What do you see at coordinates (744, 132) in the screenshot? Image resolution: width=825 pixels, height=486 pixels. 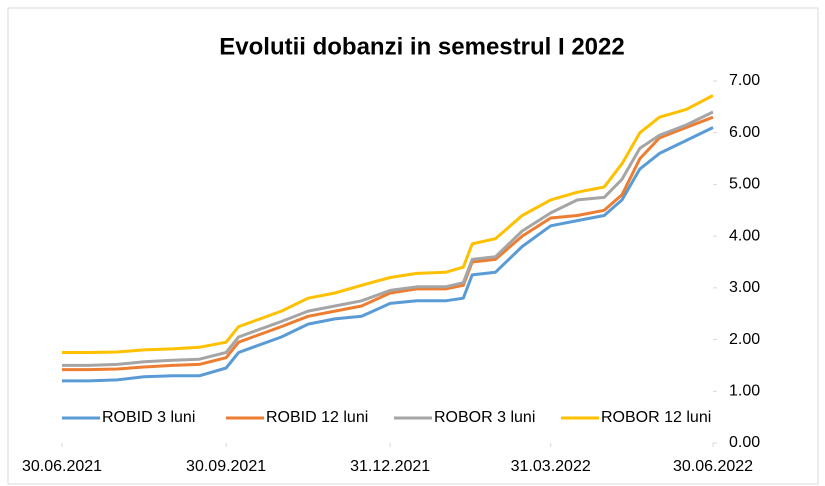 I see `y-tick-label: 6.00` at bounding box center [744, 132].